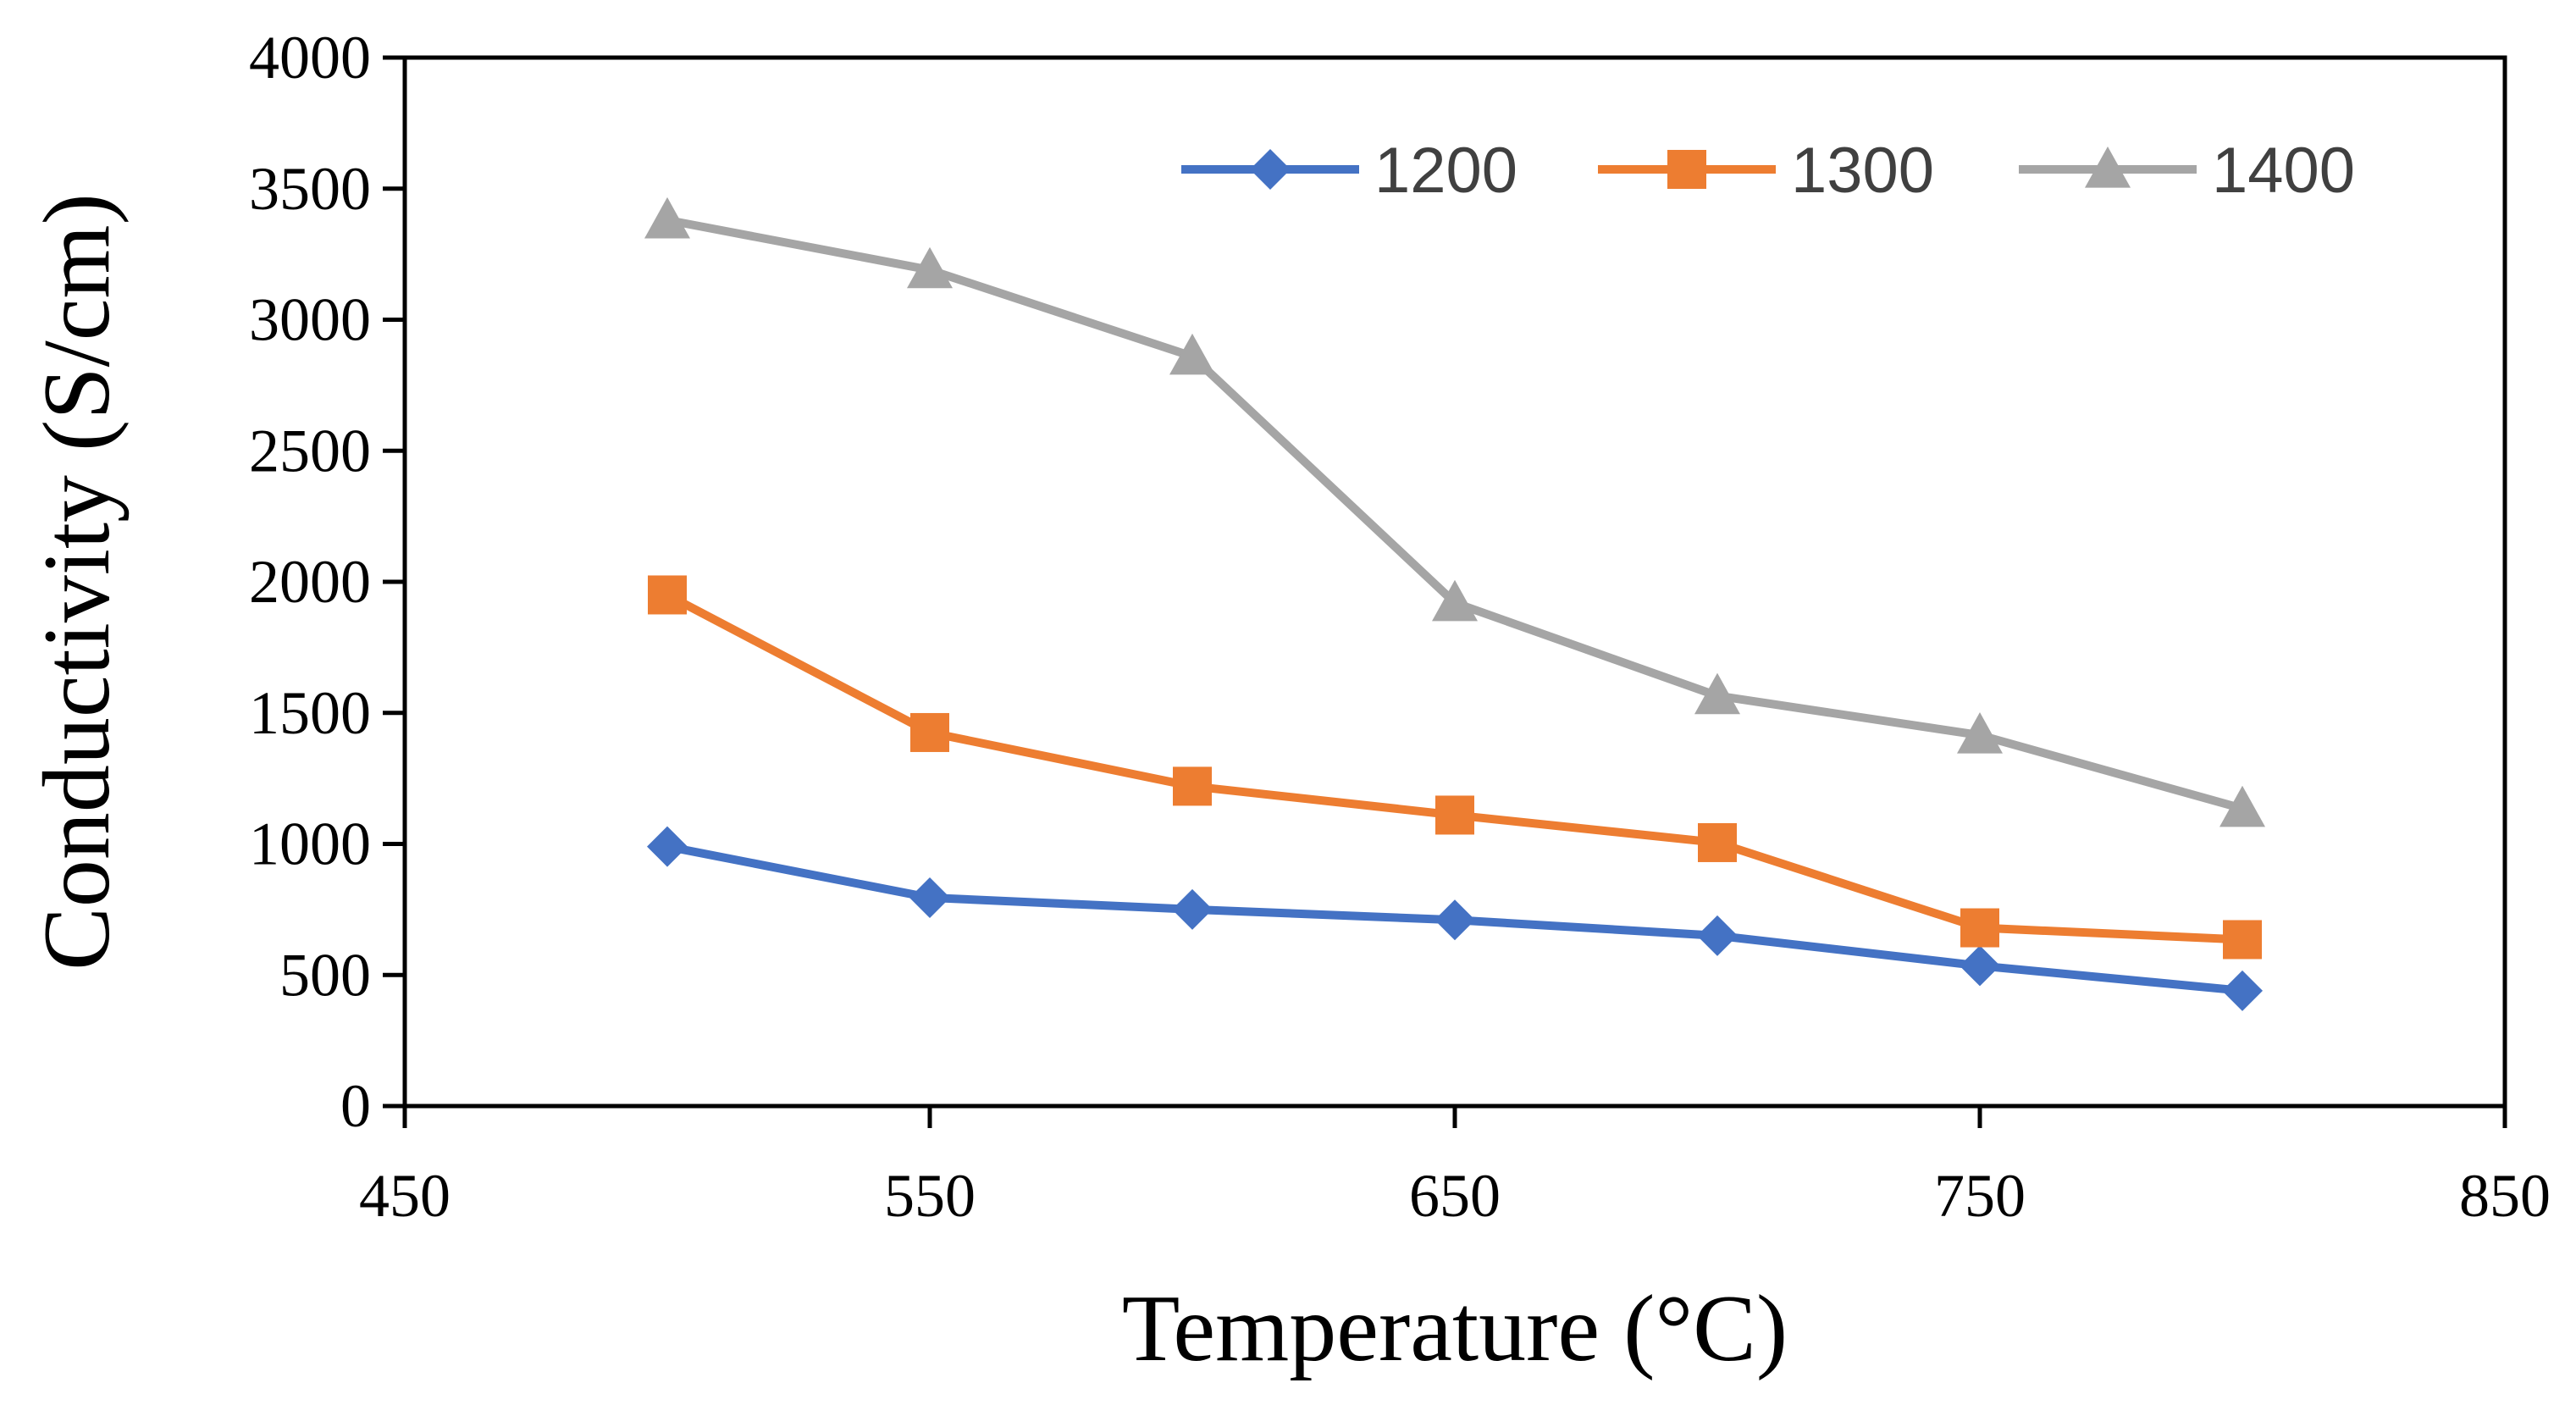  What do you see at coordinates (1980, 1196) in the screenshot?
I see `x-tick-label: 750` at bounding box center [1980, 1196].